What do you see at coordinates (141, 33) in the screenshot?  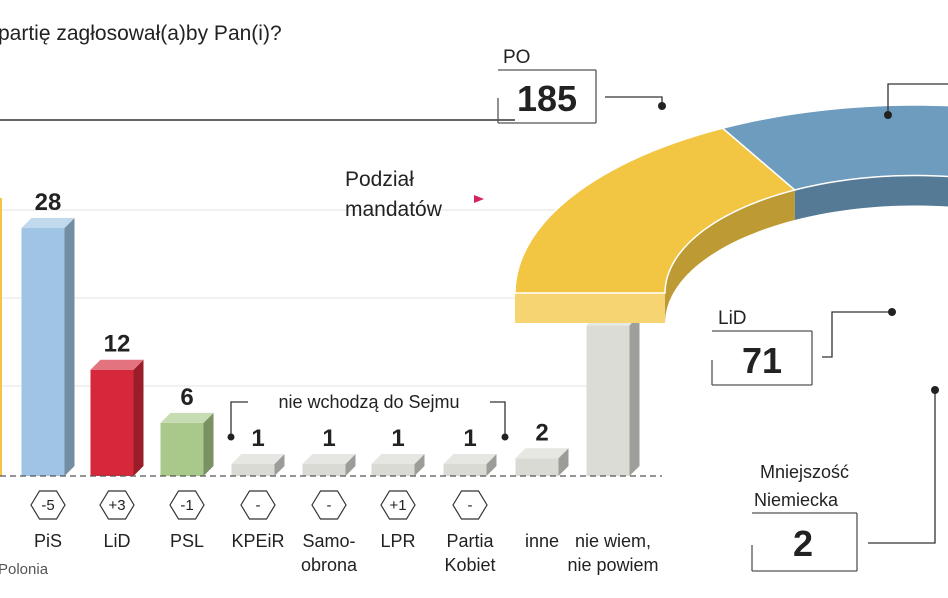 I see `question-text: partię zagłosował(a)by Pan(i)?` at bounding box center [141, 33].